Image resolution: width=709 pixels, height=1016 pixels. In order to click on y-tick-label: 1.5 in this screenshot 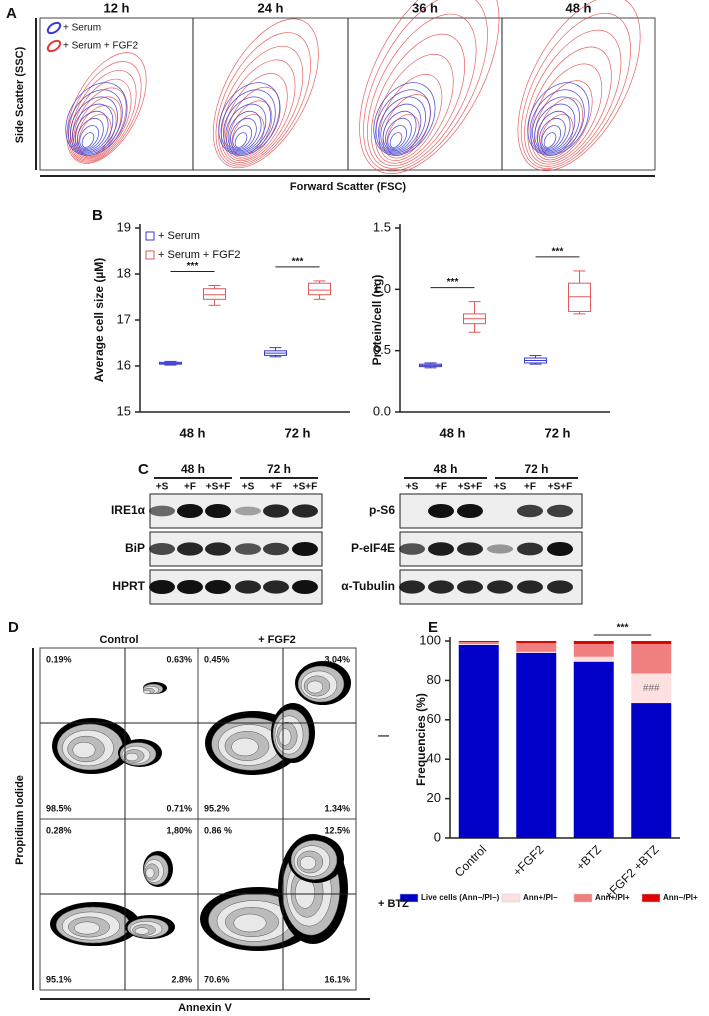, I will do `click(382, 226)`.